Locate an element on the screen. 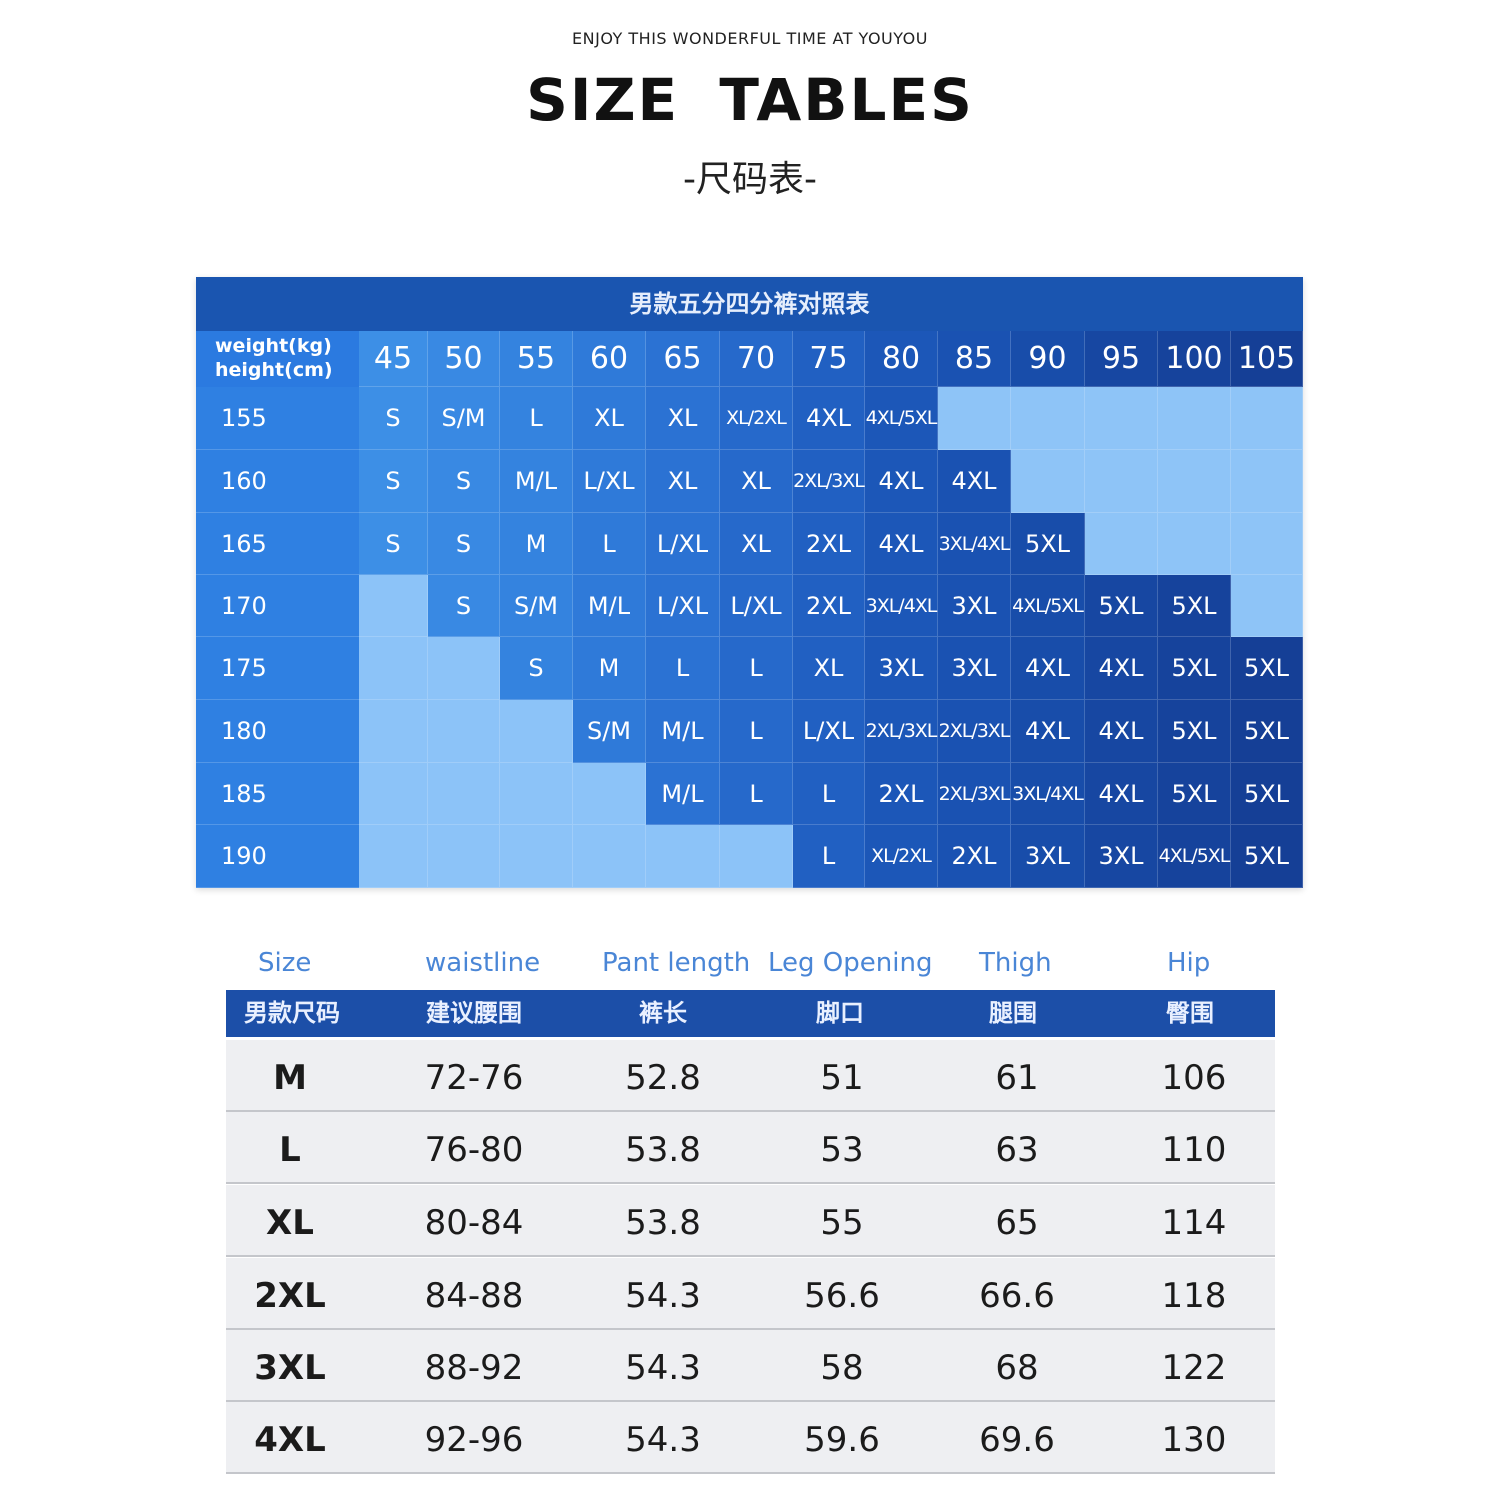 This screenshot has height=1500, width=1500. measurement-cell: 92-96 is located at coordinates (474, 1440).